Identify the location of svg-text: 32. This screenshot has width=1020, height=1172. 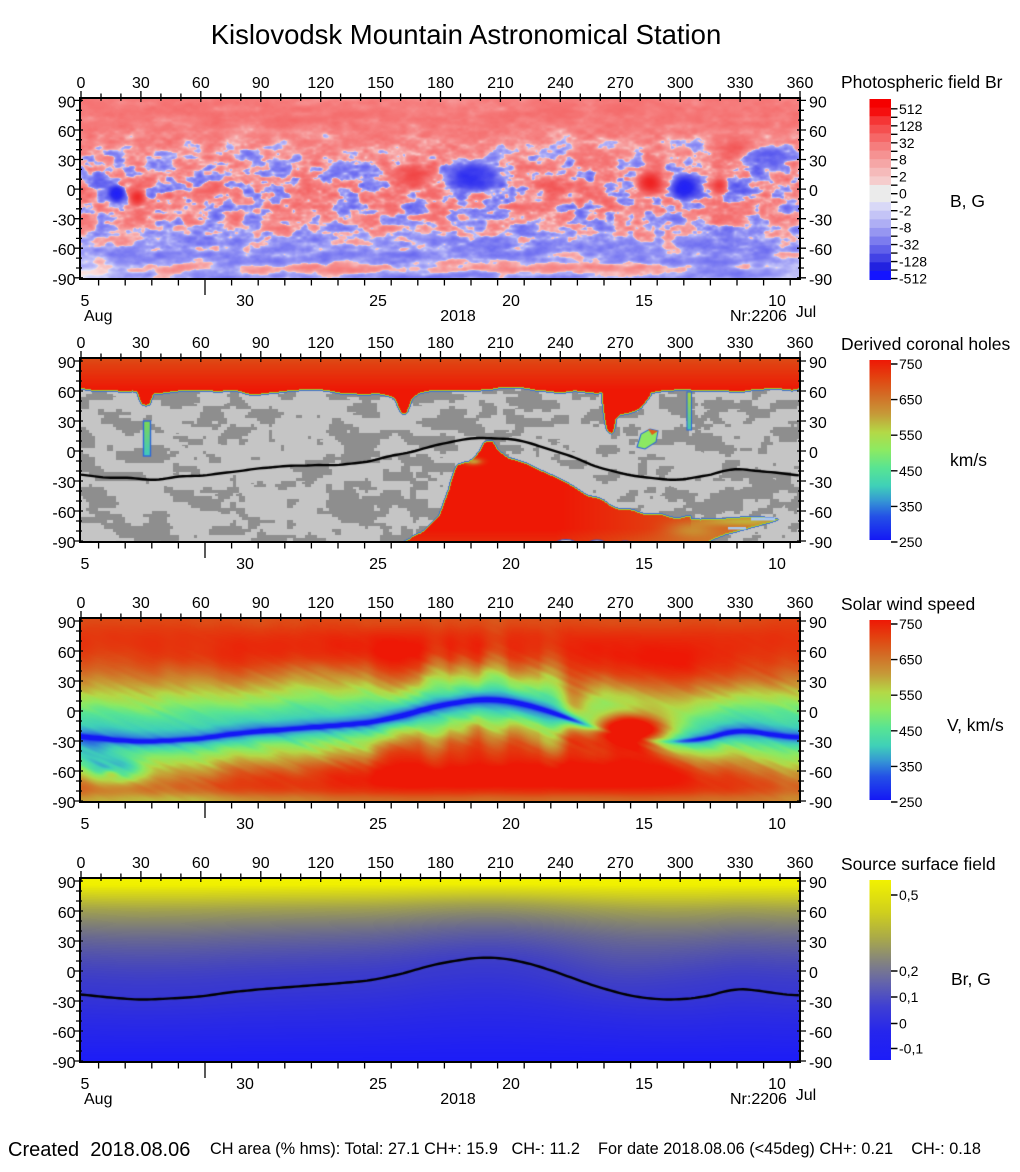
(907, 143).